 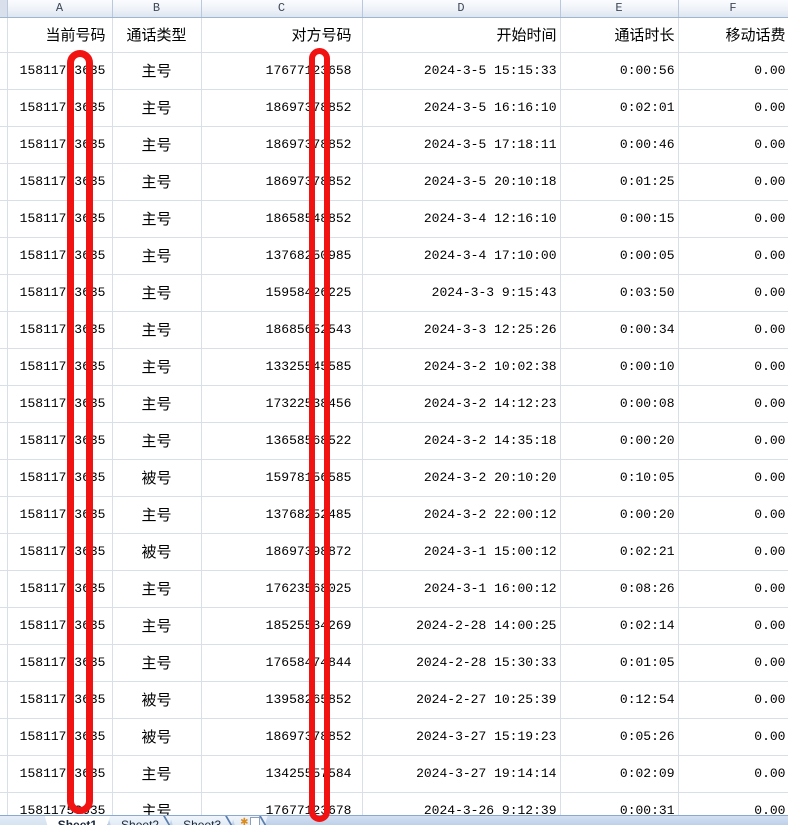 What do you see at coordinates (202, 820) in the screenshot?
I see `tab-sheet3: Sheet3` at bounding box center [202, 820].